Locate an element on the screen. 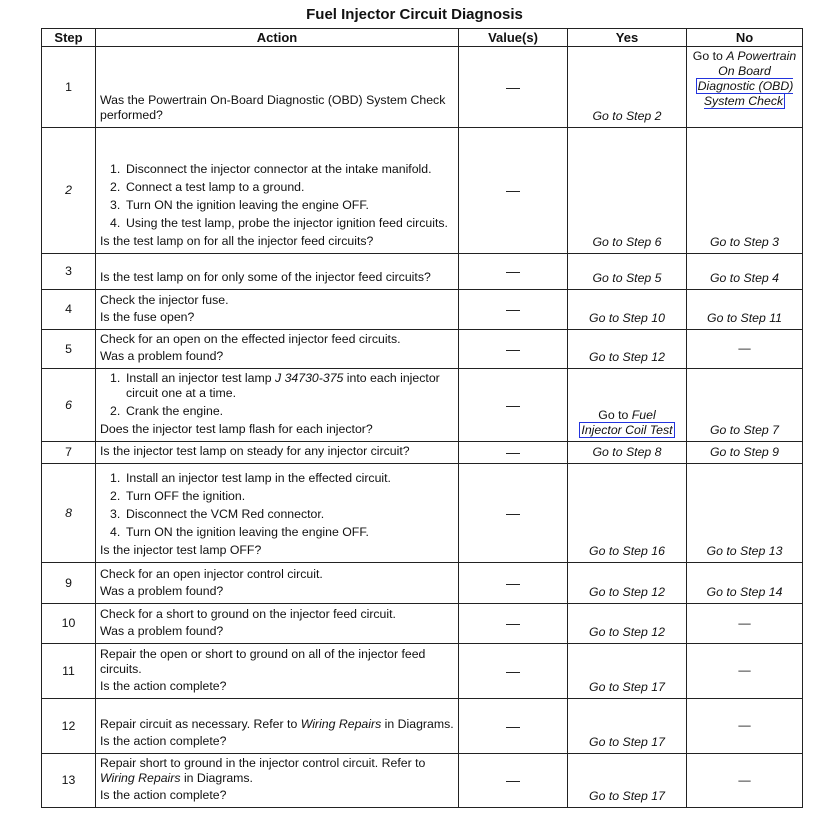 The image size is (829, 817). step-number: 3 is located at coordinates (68, 271).